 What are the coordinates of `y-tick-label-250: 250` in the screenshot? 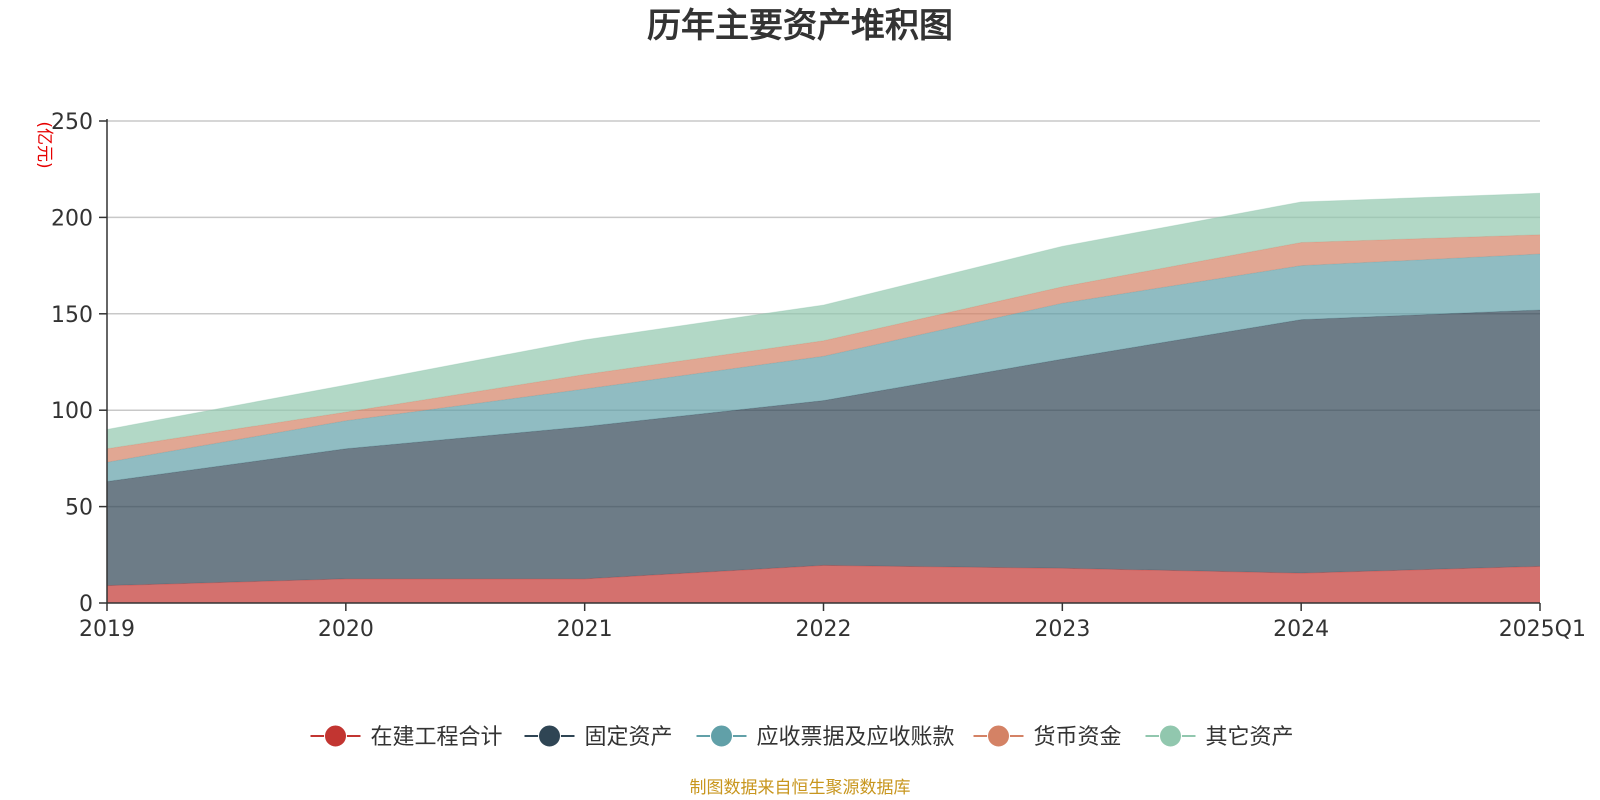 It's located at (72, 122).